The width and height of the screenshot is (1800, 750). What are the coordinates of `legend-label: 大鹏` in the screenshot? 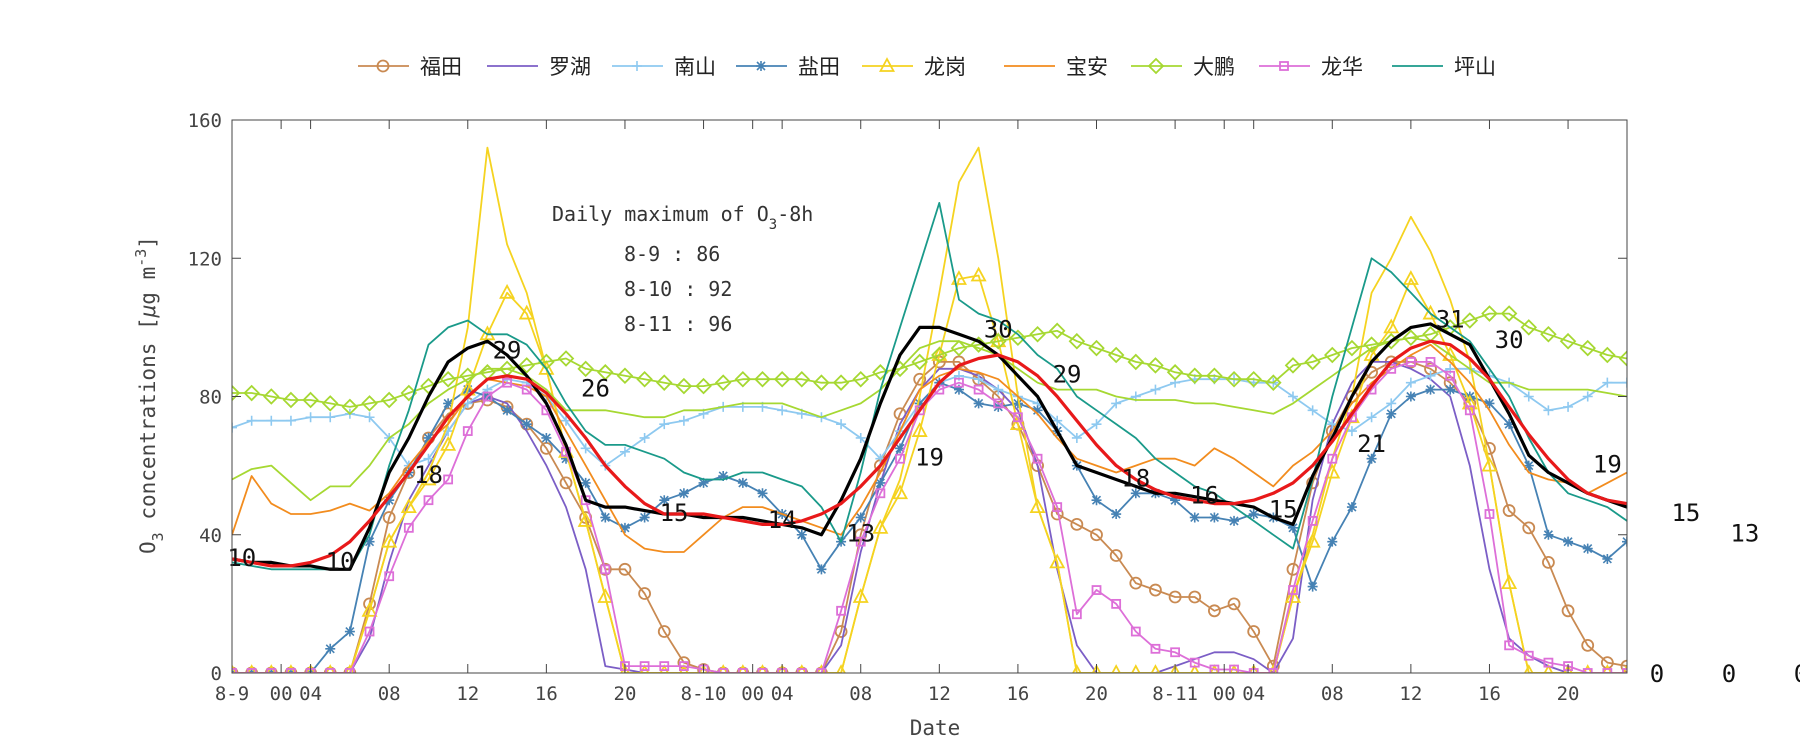 It's located at (1214, 67).